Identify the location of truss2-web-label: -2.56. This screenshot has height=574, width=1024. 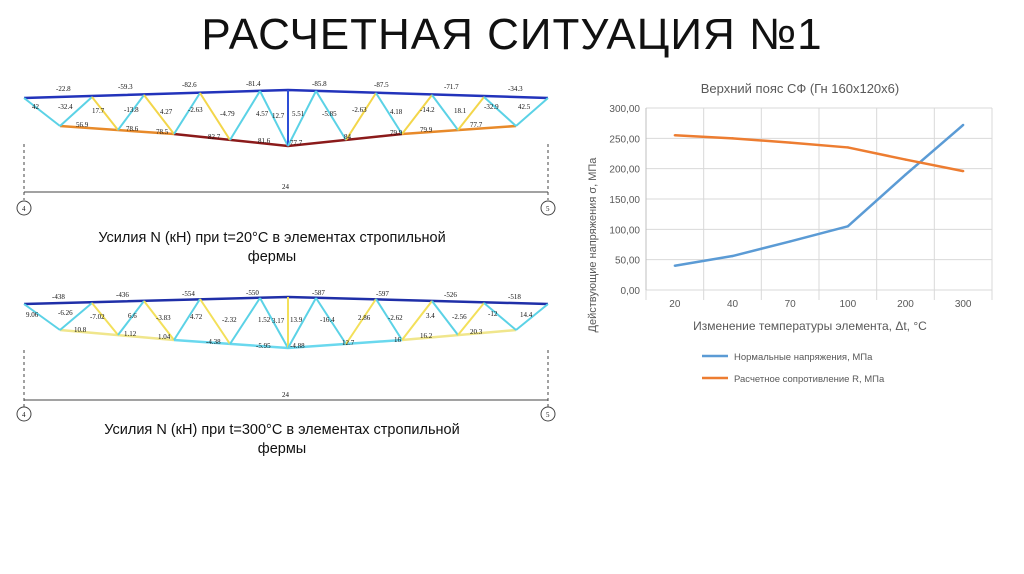
(459, 317).